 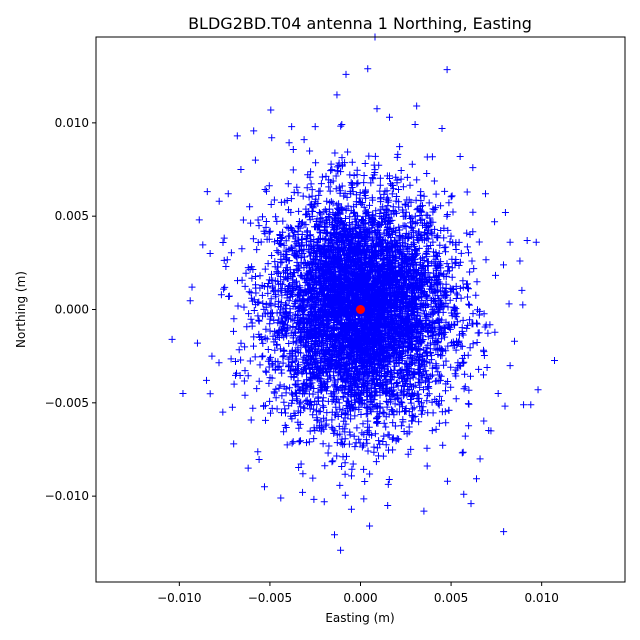 I want to click on y-tick-label: −0.010, so click(x=67, y=496).